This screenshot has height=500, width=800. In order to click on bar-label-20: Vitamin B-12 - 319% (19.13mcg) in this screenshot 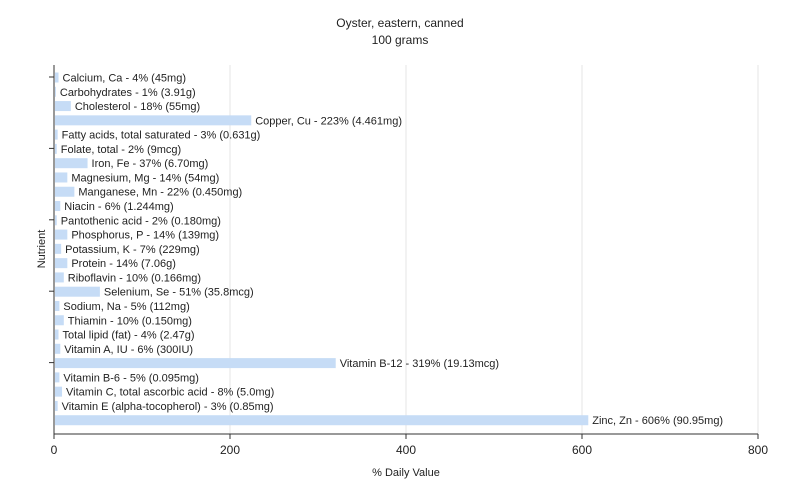, I will do `click(419, 364)`.